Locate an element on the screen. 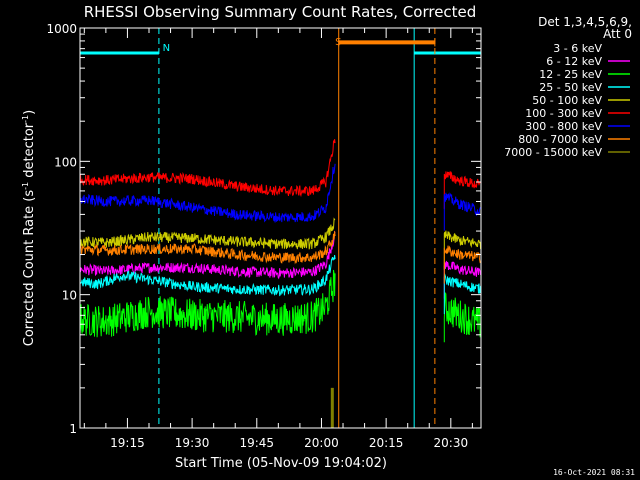 The height and width of the screenshot is (480, 640). legend-label-1: 6 - 12 keV is located at coordinates (574, 61).